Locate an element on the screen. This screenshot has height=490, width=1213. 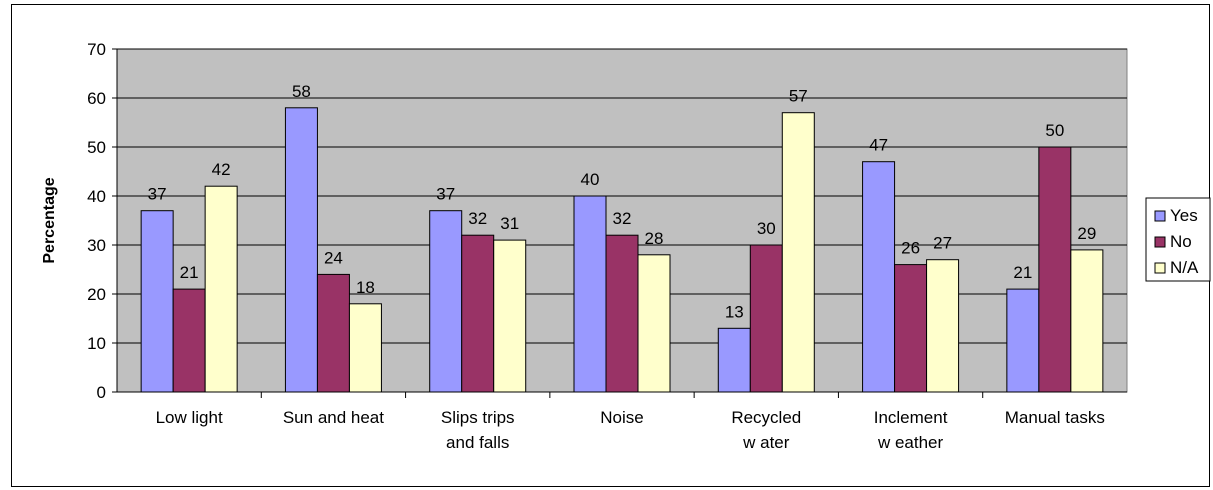
y-tick-label: 50 is located at coordinates (96, 147).